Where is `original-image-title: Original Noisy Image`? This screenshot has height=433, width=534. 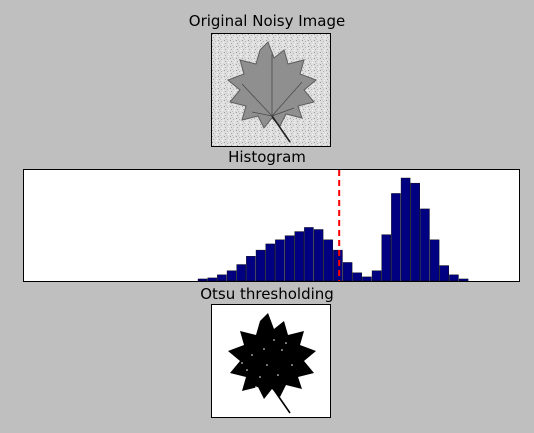 original-image-title: Original Noisy Image is located at coordinates (267, 21).